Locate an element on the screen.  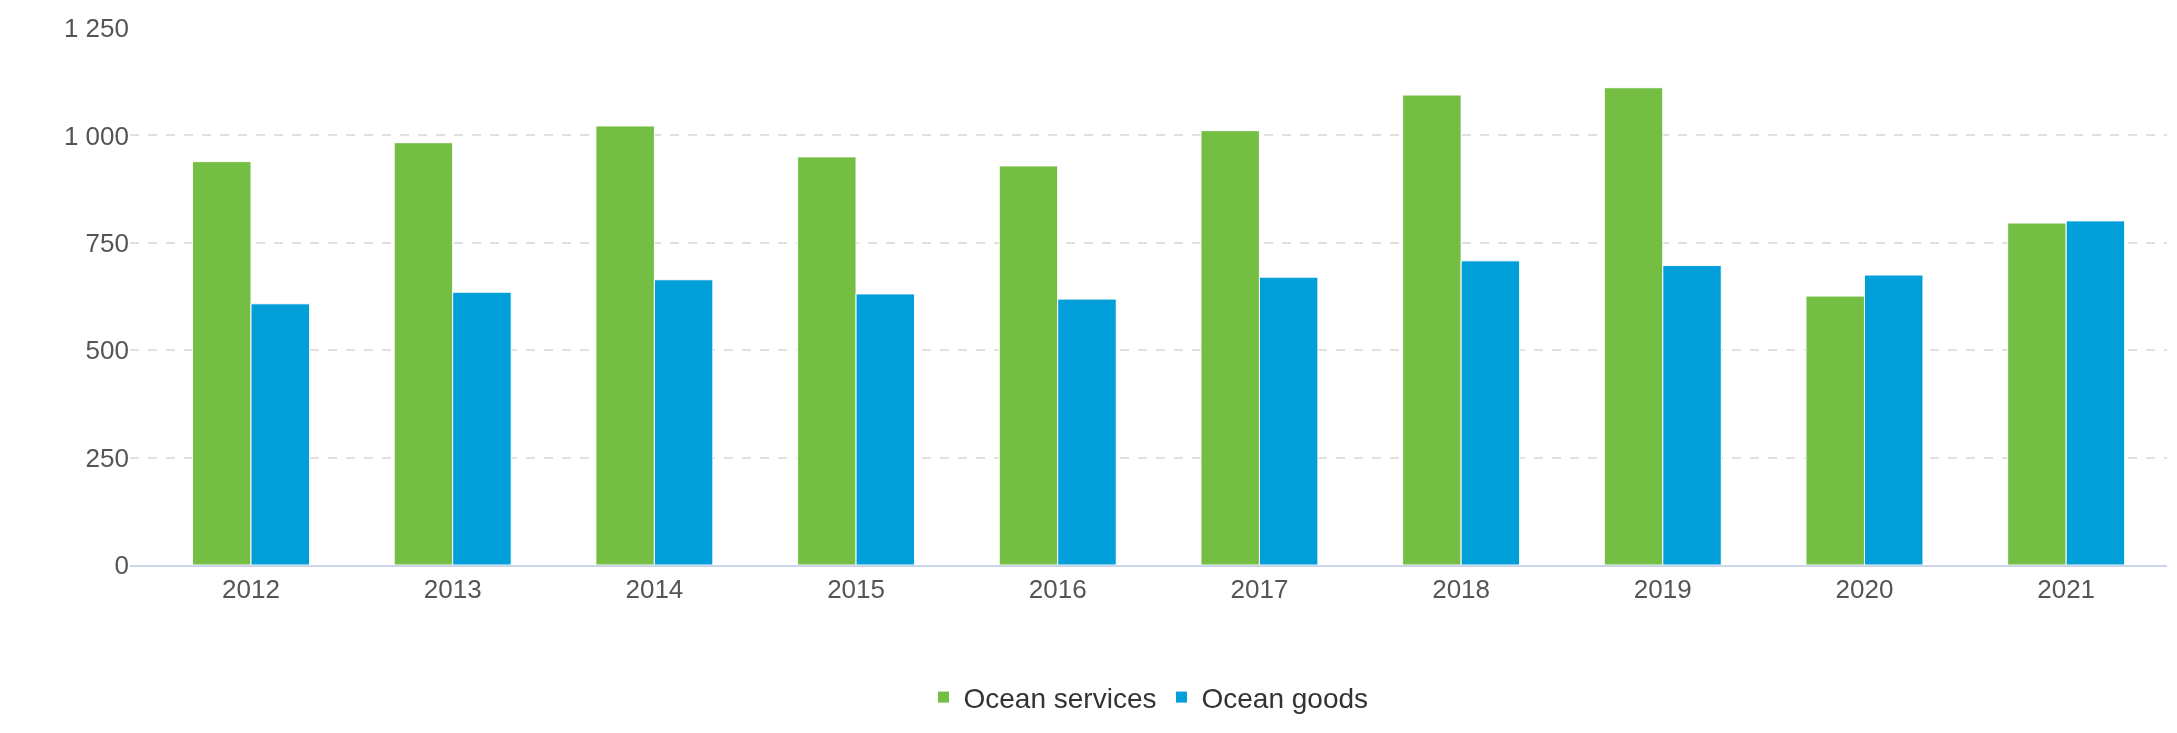
y-tick-label: 750 is located at coordinates (107, 242).